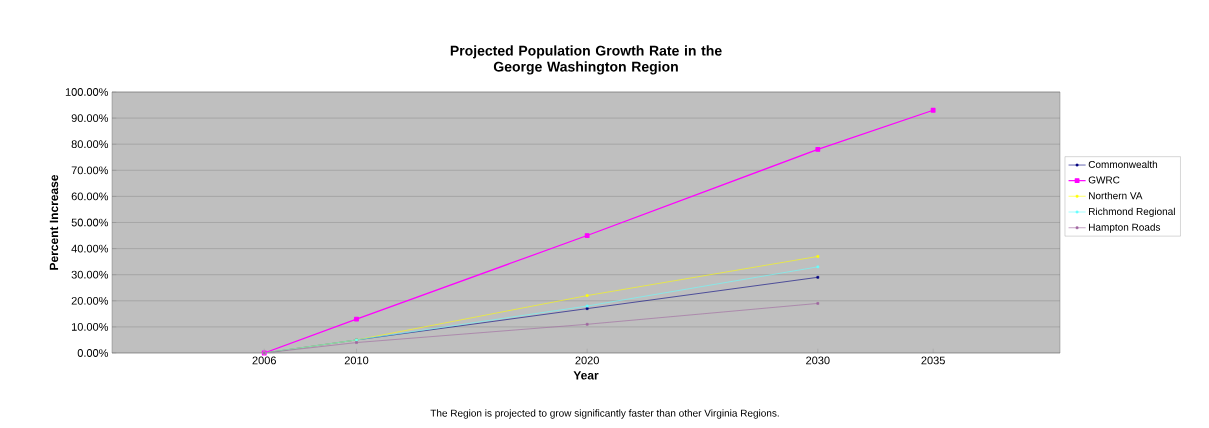  What do you see at coordinates (90, 118) in the screenshot?
I see `y-tick-label: 90.00%` at bounding box center [90, 118].